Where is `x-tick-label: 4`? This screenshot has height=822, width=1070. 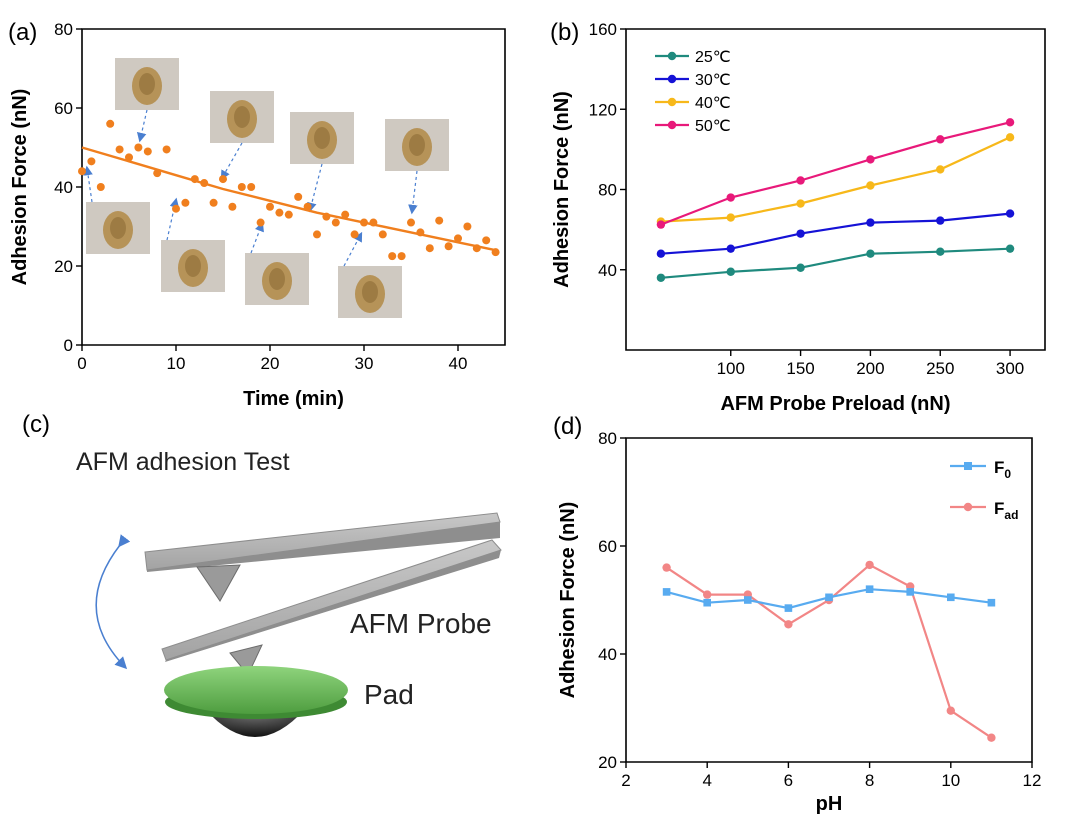
x-tick-label: 4 is located at coordinates (706, 780).